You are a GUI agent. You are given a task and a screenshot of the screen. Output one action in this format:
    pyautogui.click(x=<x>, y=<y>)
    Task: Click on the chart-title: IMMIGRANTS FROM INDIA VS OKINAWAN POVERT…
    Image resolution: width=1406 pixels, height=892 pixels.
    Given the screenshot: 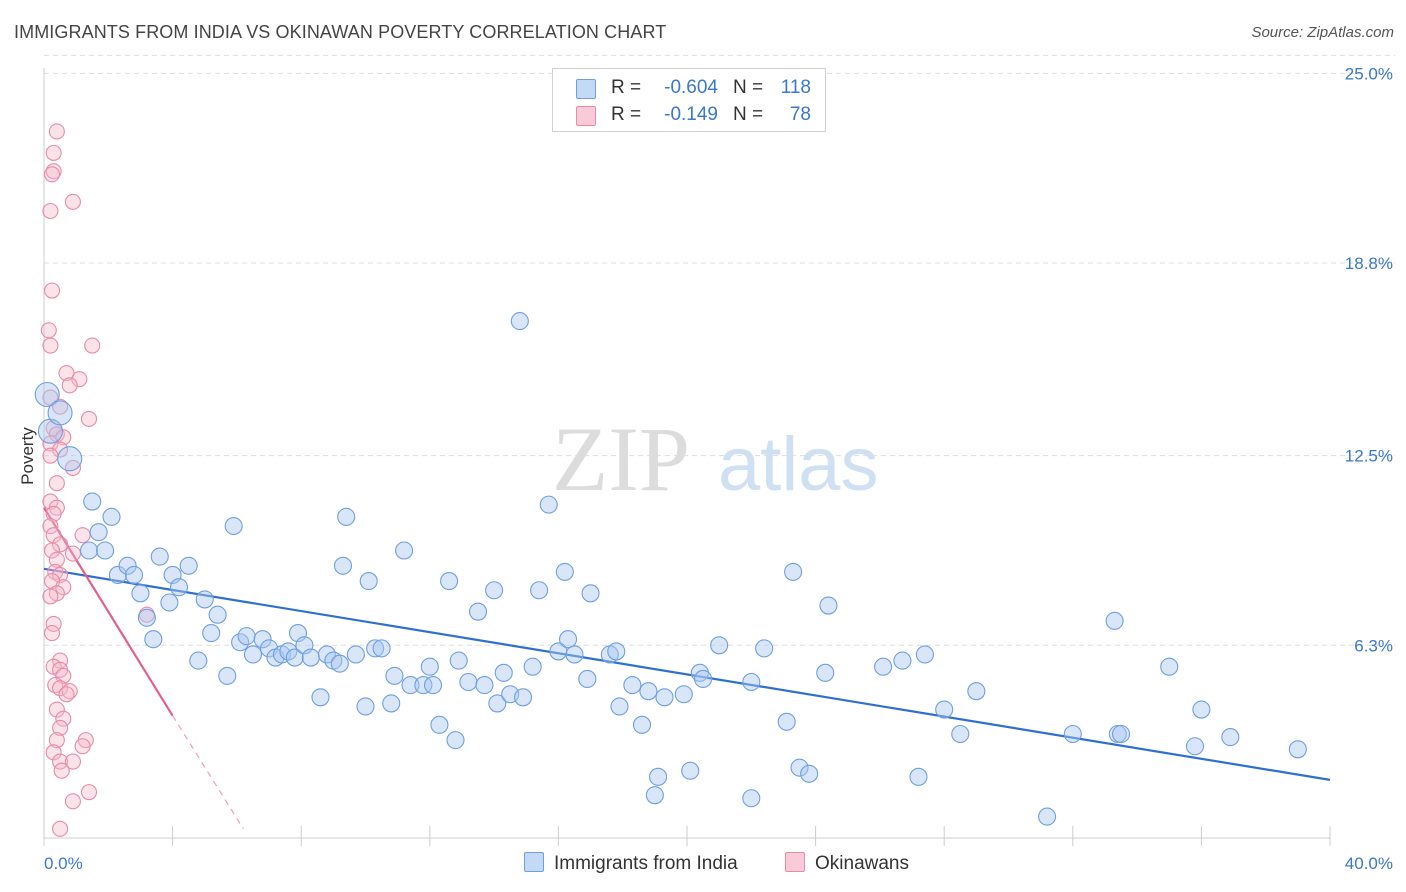 What is the action you would take?
    pyautogui.click(x=340, y=32)
    